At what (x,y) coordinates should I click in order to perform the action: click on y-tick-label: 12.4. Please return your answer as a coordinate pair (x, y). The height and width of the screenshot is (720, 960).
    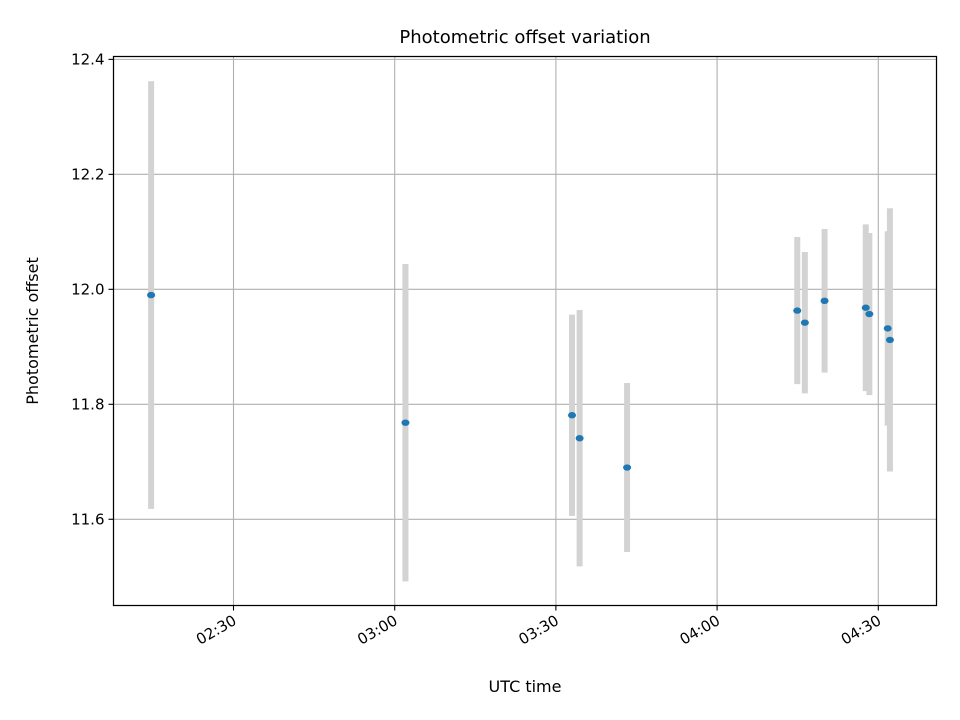
    Looking at the image, I should click on (87, 59).